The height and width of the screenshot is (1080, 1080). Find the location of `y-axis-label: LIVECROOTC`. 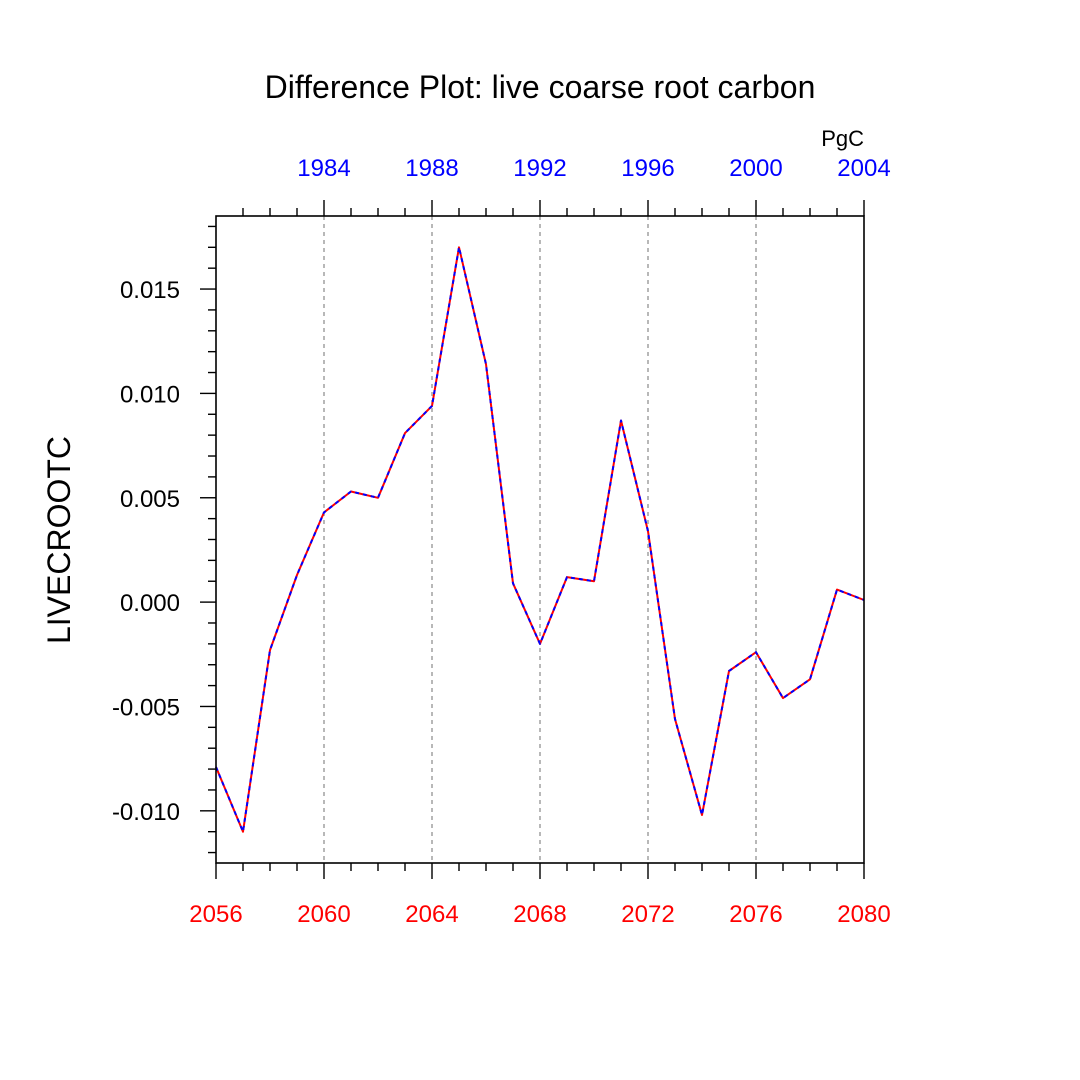

y-axis-label: LIVECROOTC is located at coordinates (59, 540).